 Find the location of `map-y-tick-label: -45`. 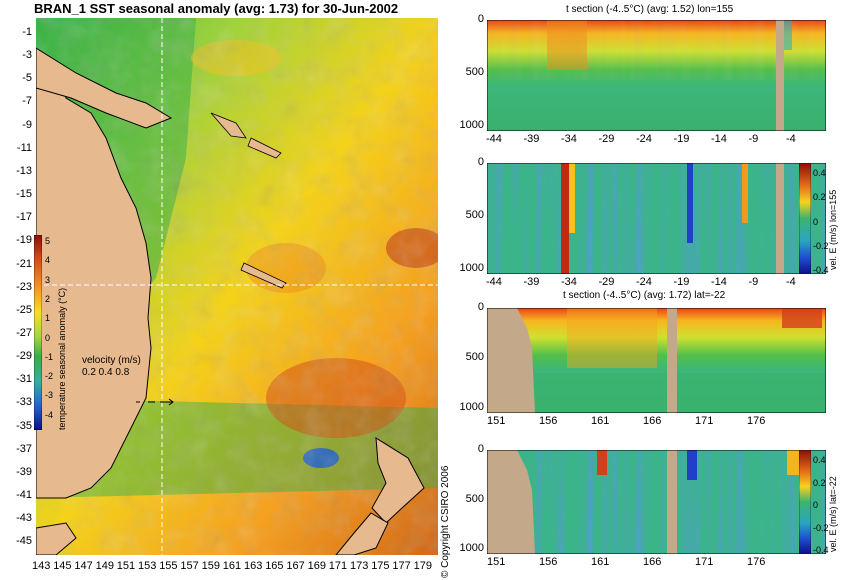

map-y-tick-label: -45 is located at coordinates (24, 541).